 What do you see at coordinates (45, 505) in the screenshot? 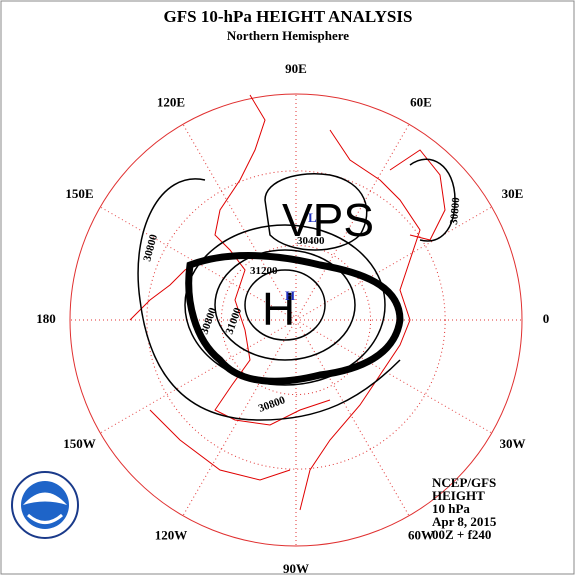
I see `noaa-logo` at bounding box center [45, 505].